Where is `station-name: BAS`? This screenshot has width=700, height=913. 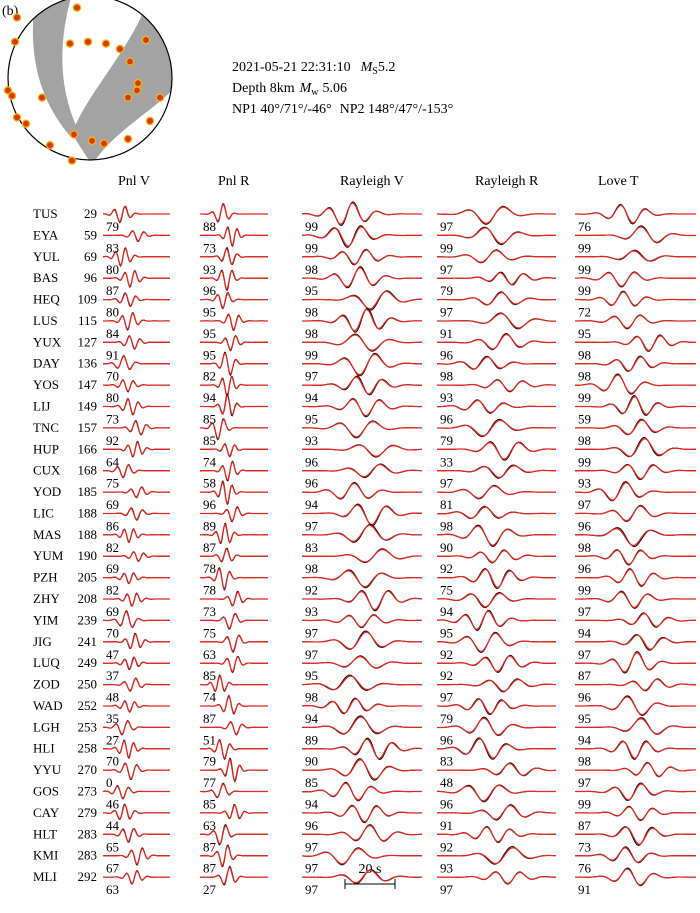 station-name: BAS is located at coordinates (45, 277).